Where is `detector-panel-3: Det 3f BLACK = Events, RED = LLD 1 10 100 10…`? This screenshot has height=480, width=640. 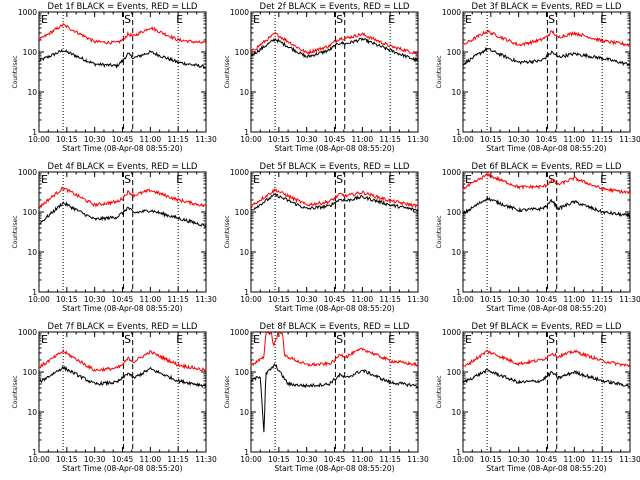
detector-panel-3: Det 3f BLACK = Events, RED = LLD 1 10 100 10… is located at coordinates (538, 77).